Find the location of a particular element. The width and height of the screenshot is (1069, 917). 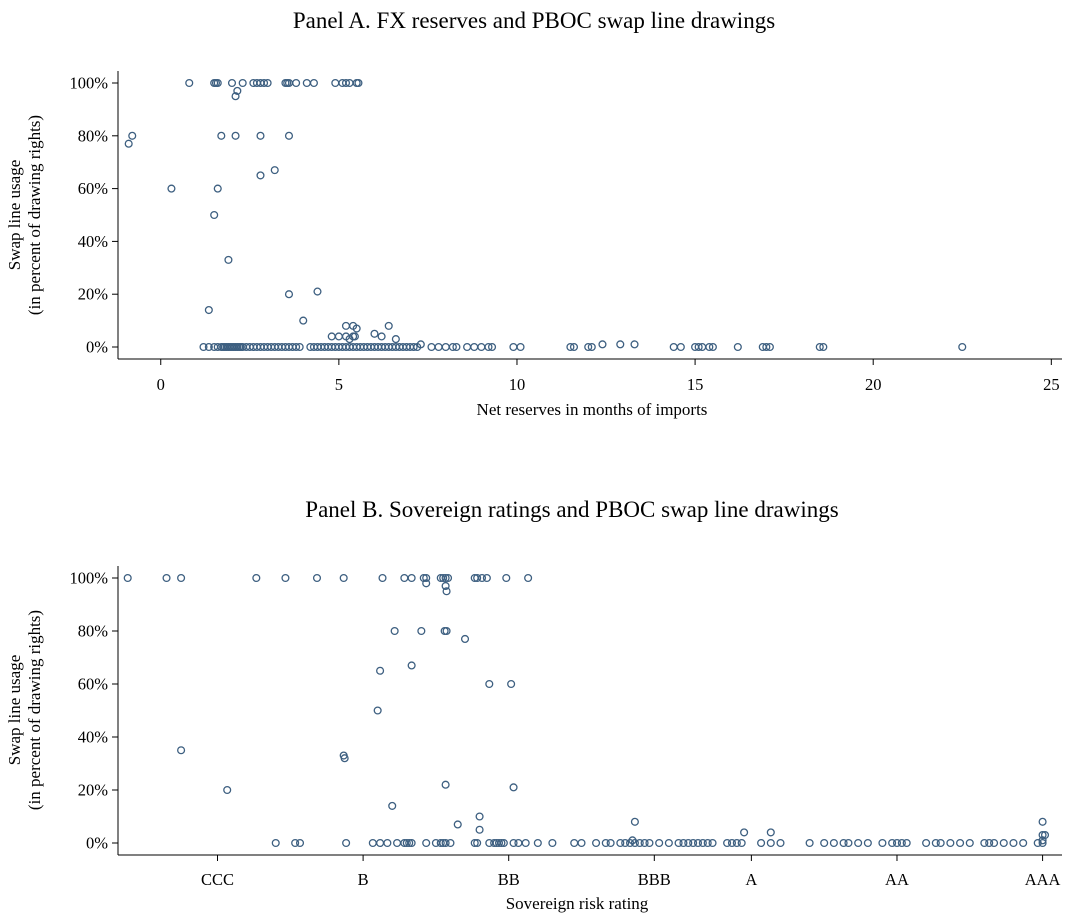

panel-b-ytick-label: 40% is located at coordinates (93, 737).